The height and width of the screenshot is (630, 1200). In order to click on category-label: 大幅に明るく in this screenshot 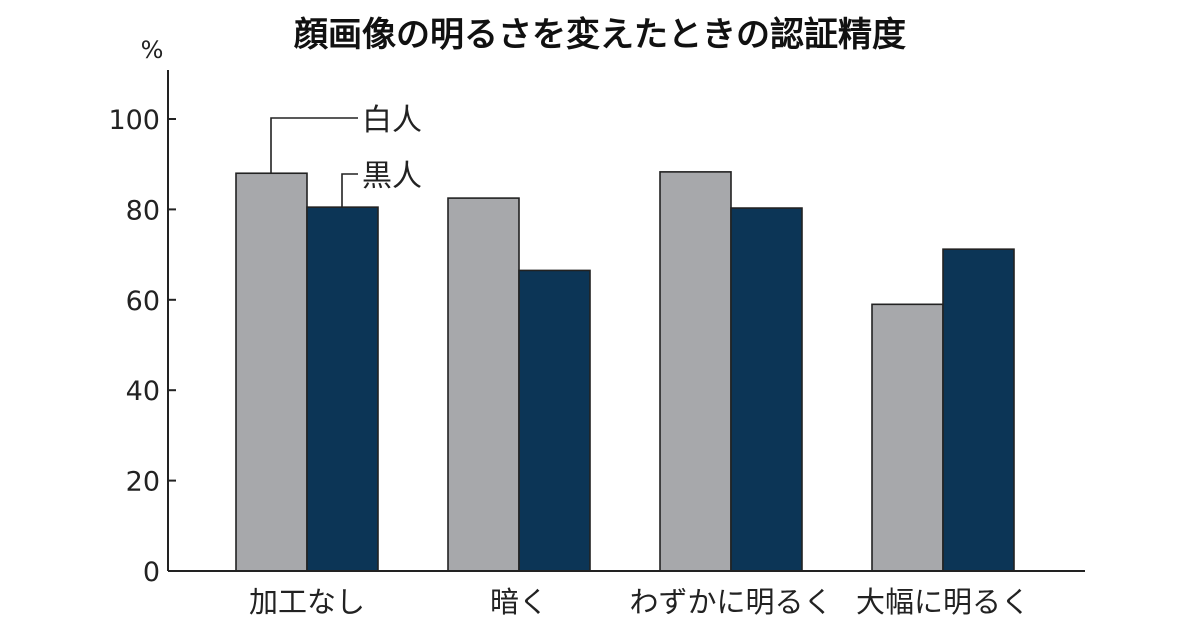, I will do `click(943, 602)`.